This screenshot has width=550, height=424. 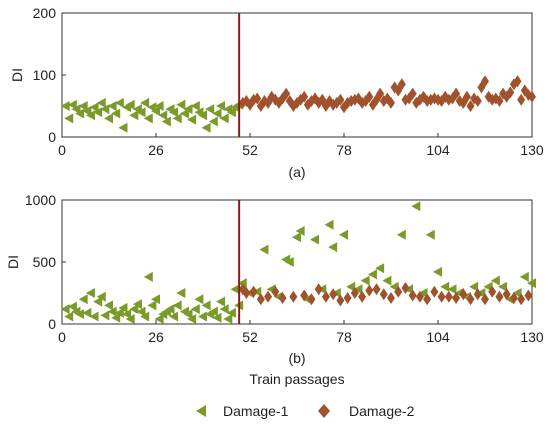 I want to click on panel-b-xtick-label: 26, so click(x=156, y=337).